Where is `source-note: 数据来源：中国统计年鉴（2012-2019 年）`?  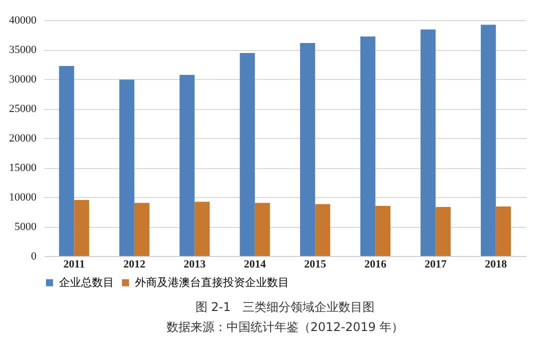 source-note: 数据来源：中国统计年鉴（2012-2019 年） is located at coordinates (285, 327).